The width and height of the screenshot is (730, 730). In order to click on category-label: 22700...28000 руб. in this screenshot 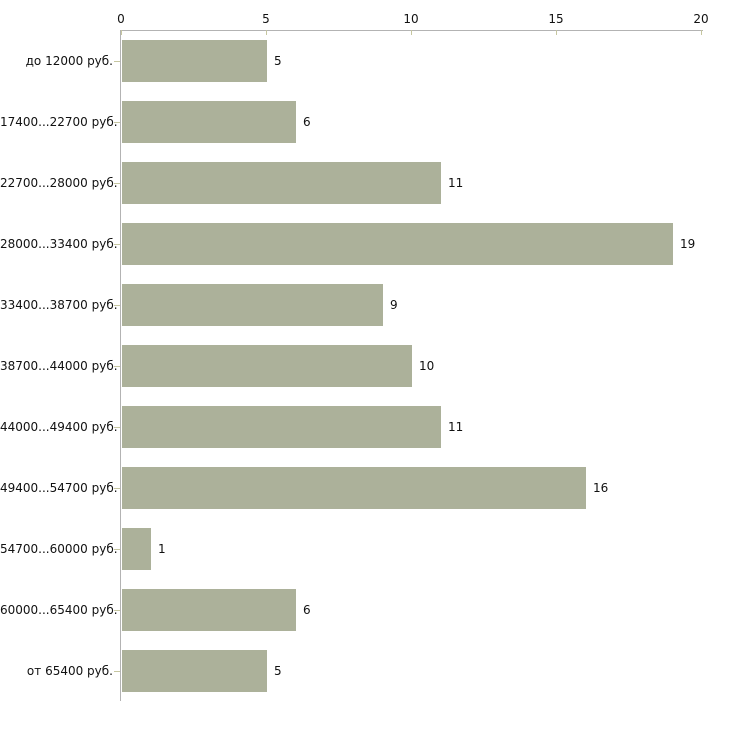, I will do `click(59, 183)`.